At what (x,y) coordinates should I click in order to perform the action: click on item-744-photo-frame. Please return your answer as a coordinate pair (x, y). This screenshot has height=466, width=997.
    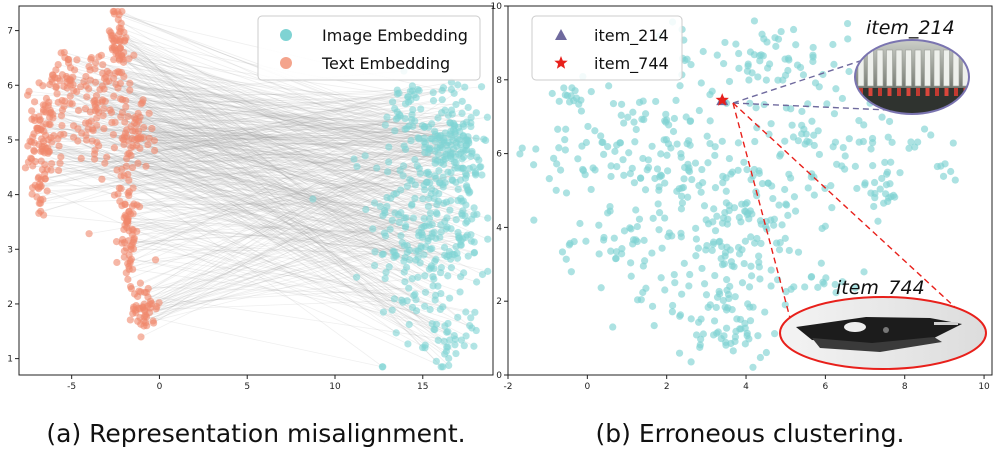
    Looking at the image, I should click on (883, 333).